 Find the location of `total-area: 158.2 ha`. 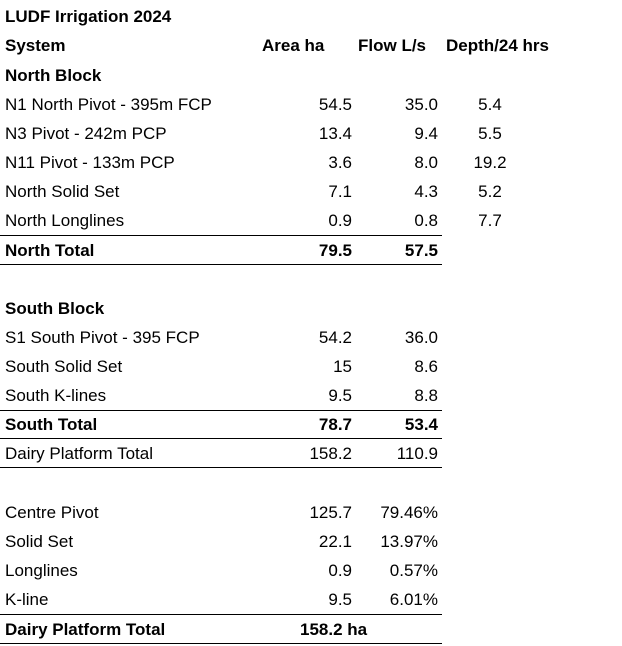

total-area: 158.2 ha is located at coordinates (334, 629).